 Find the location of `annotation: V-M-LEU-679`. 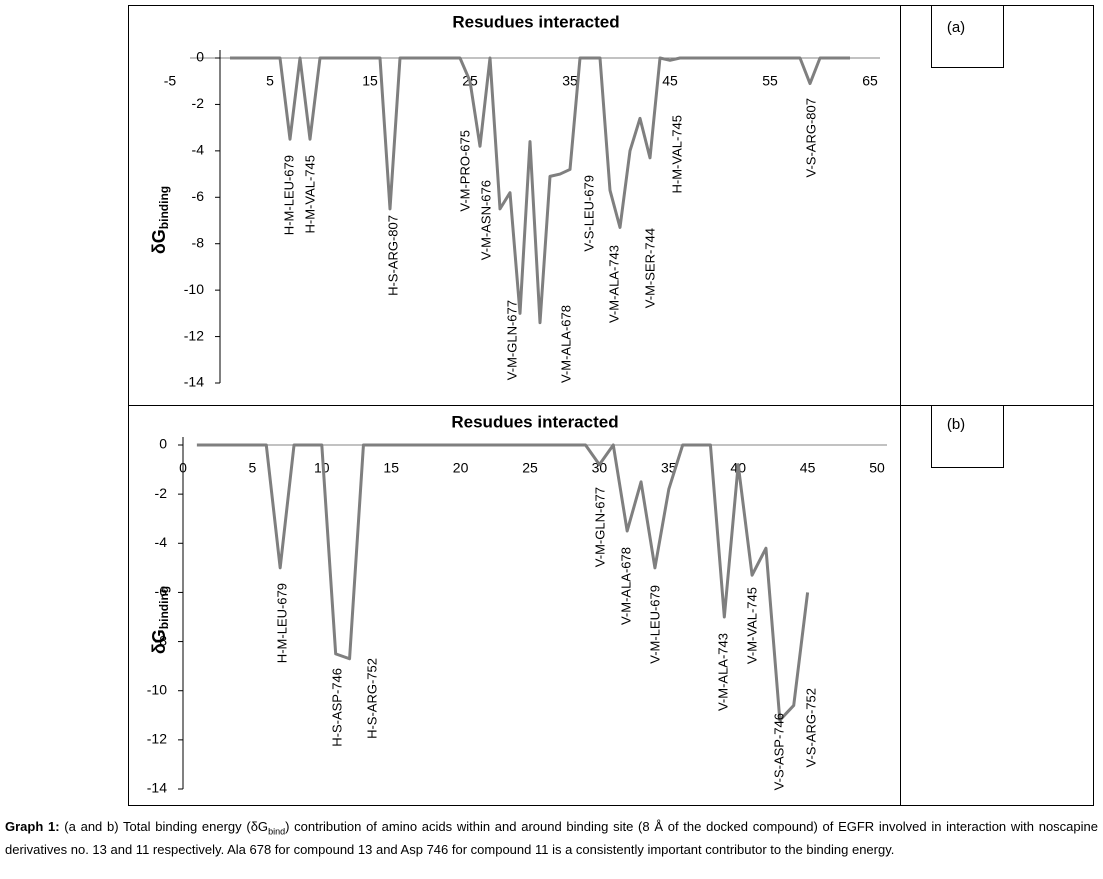

annotation: V-M-LEU-679 is located at coordinates (654, 624).